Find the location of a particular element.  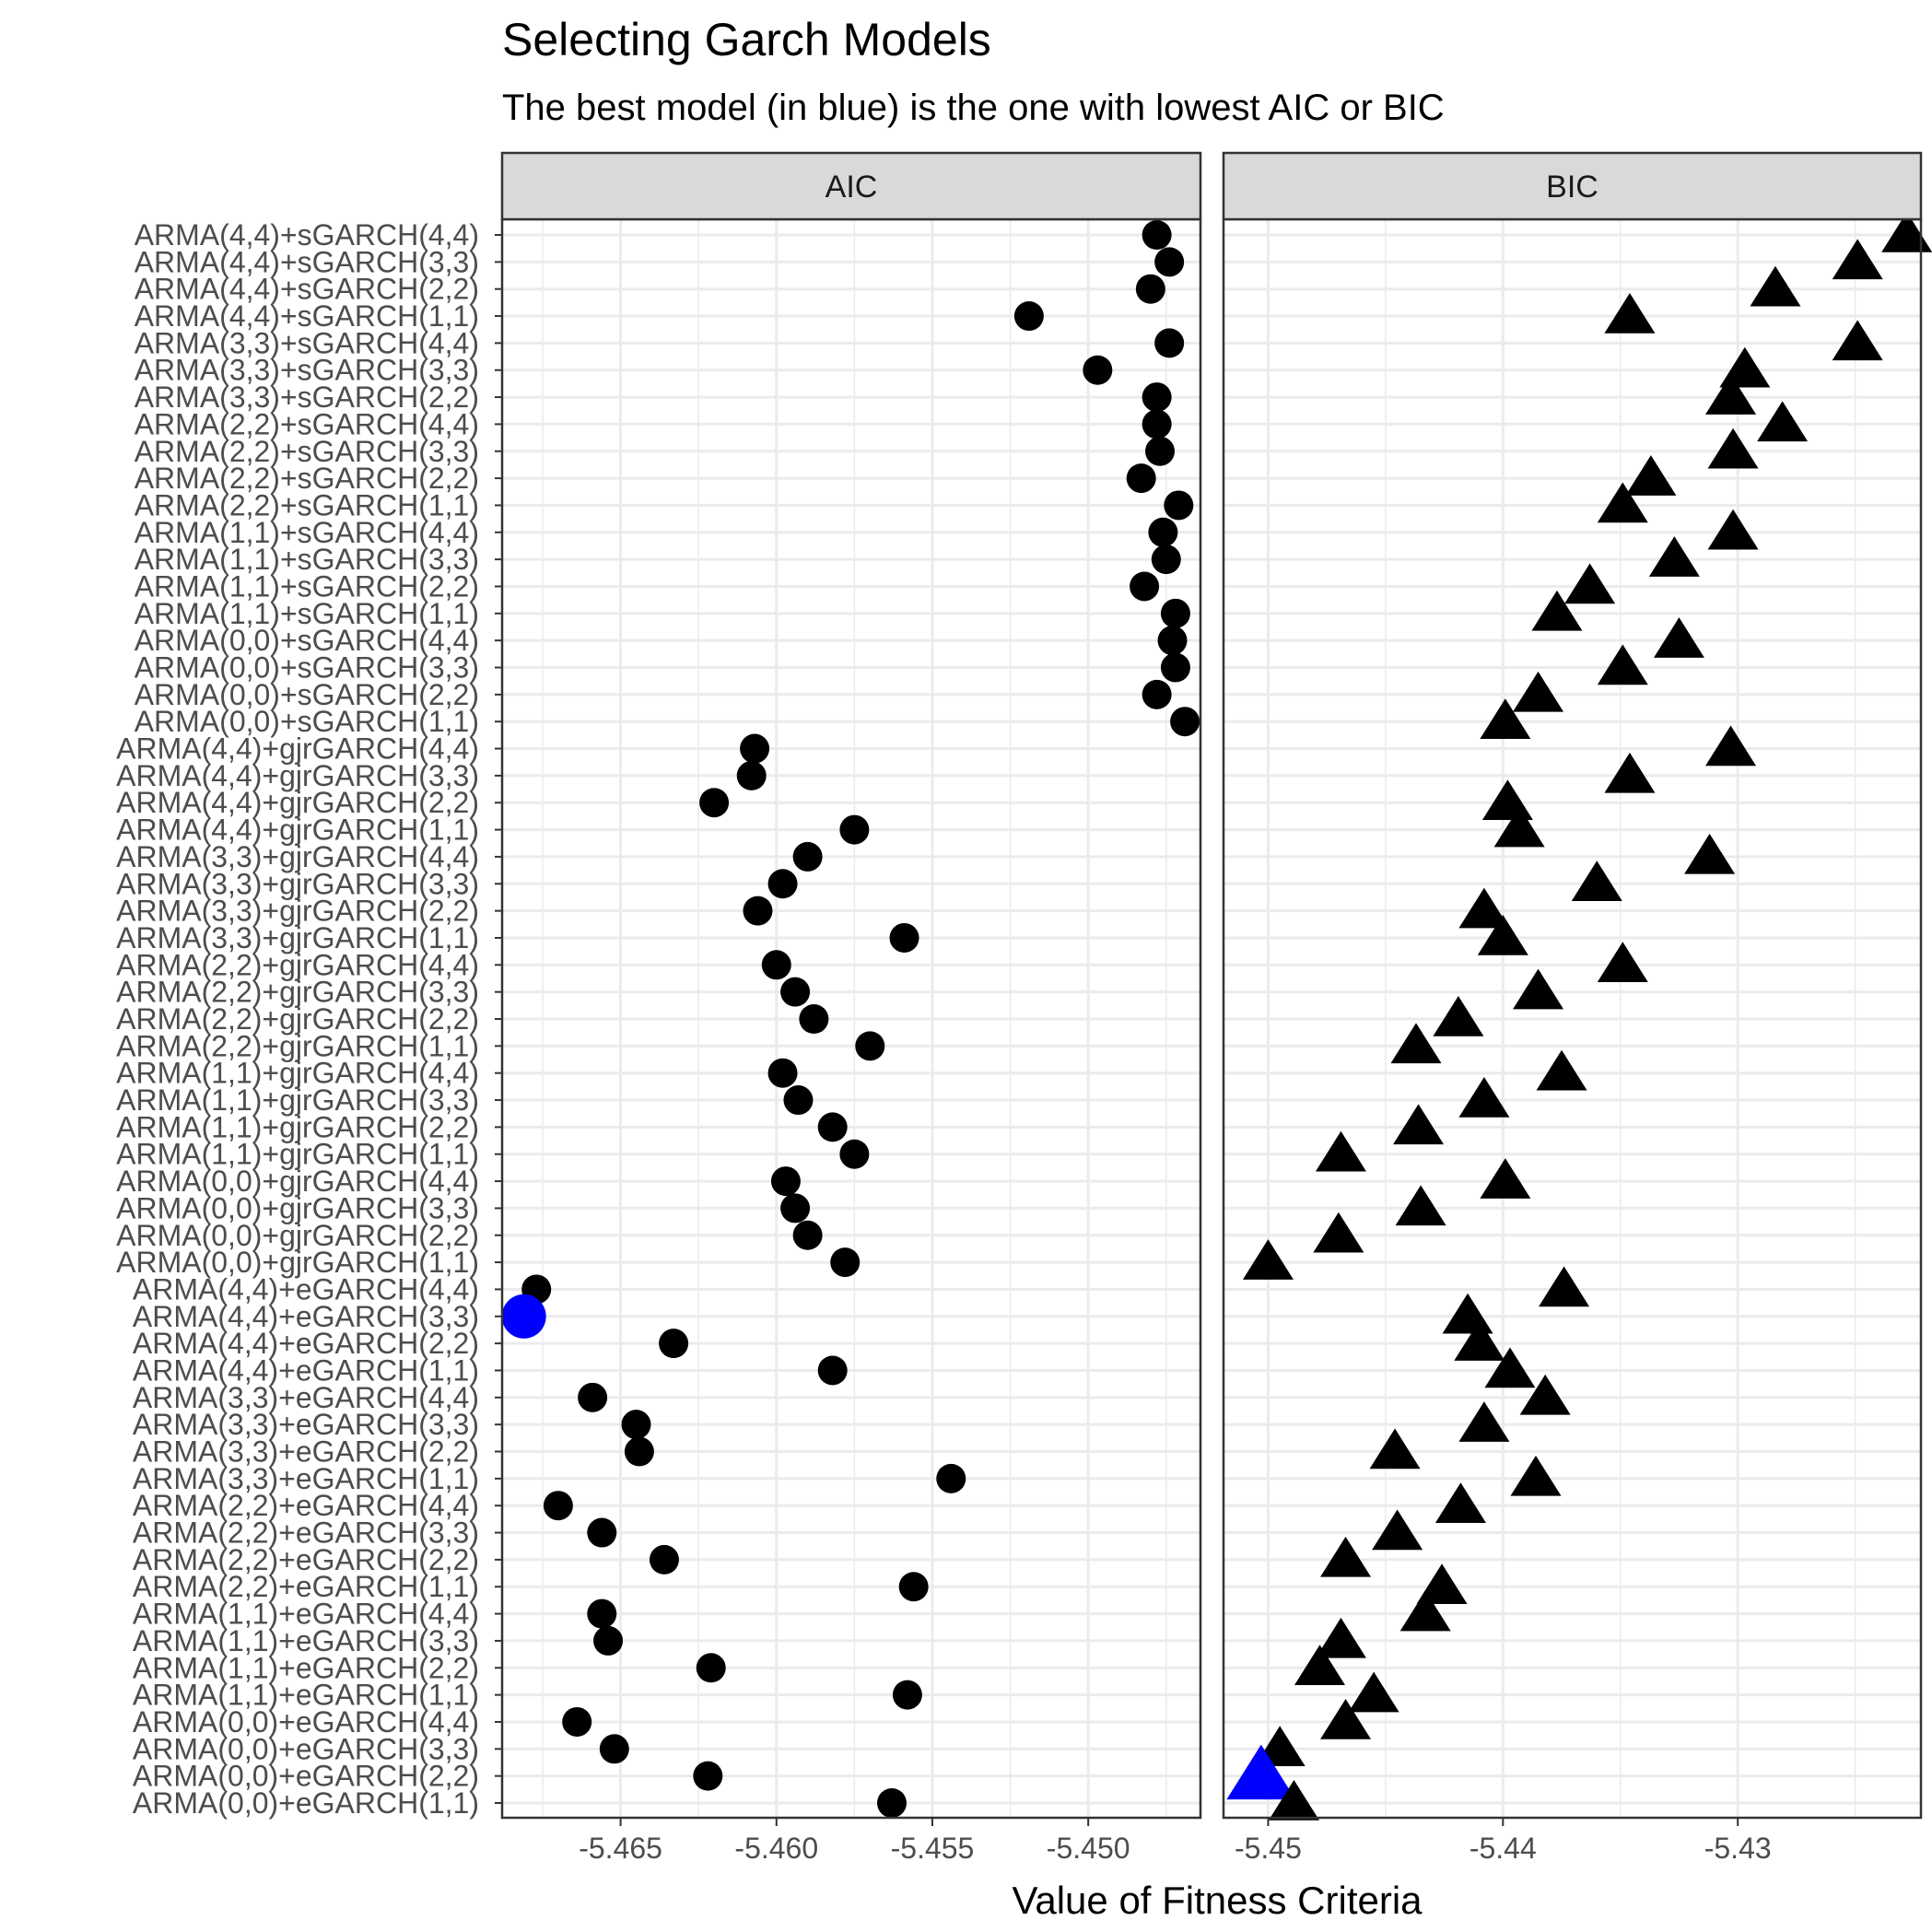

x-tick-label: -5.455 is located at coordinates (933, 1849).